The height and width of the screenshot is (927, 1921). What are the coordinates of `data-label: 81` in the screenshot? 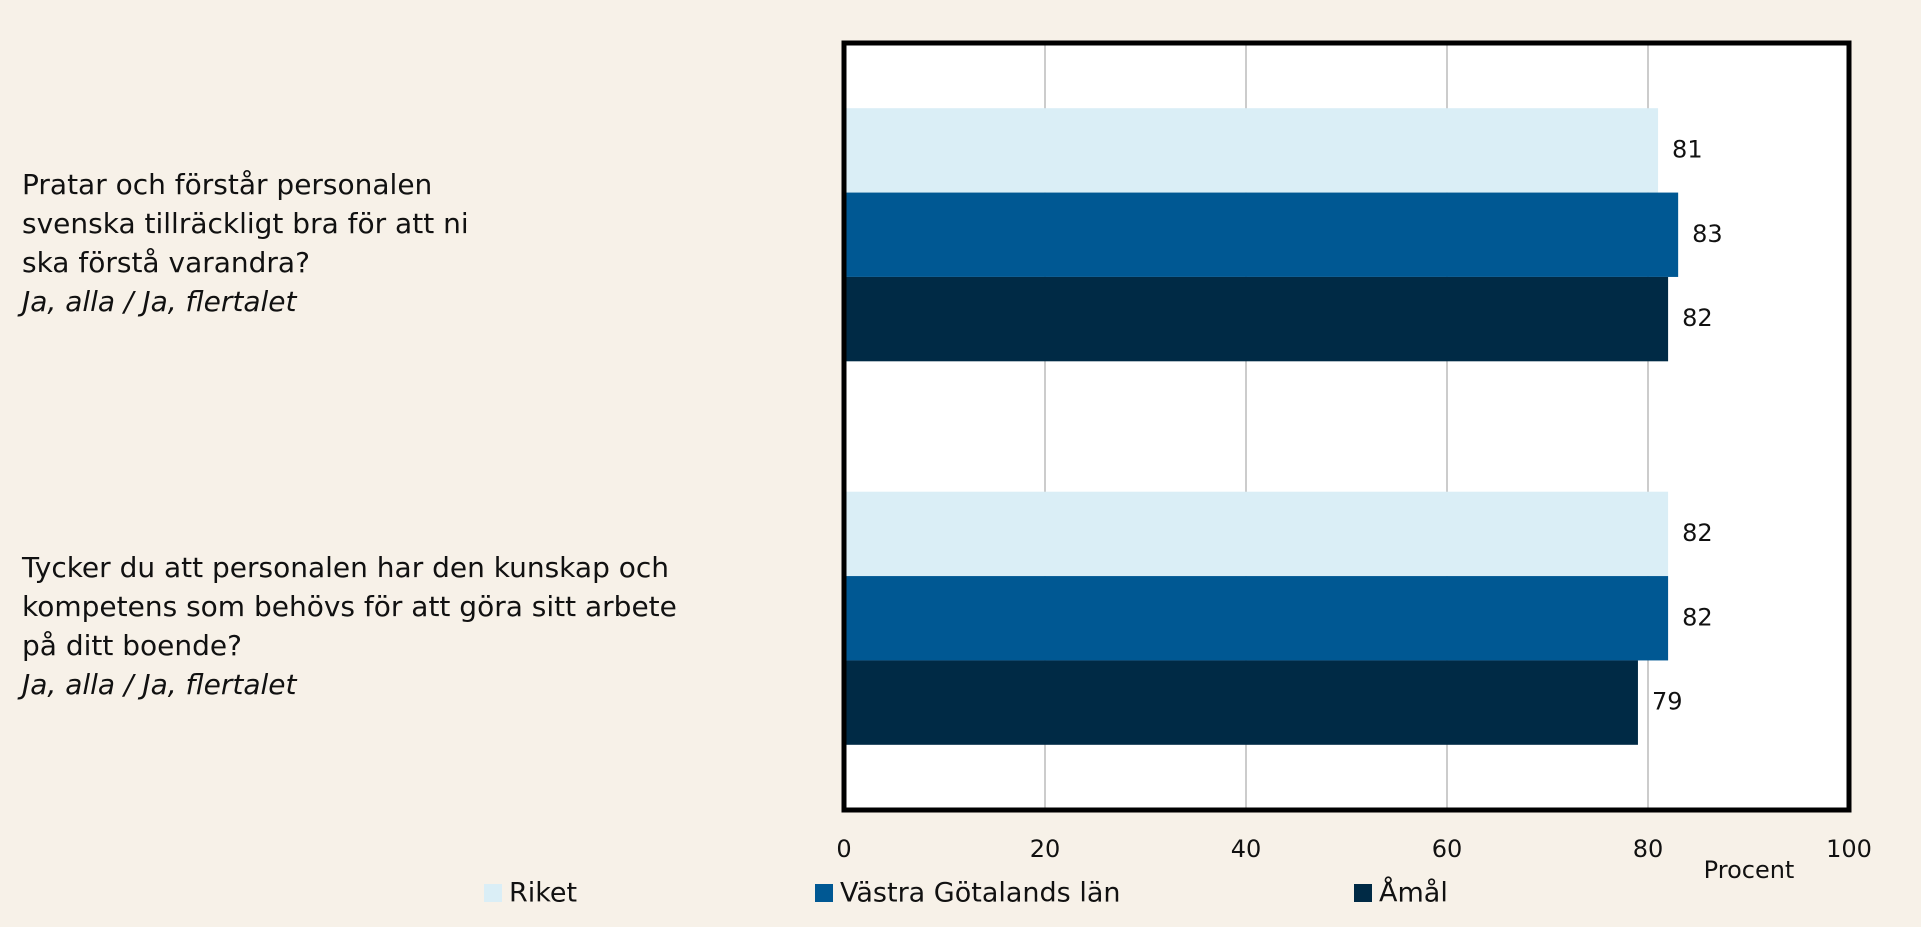 It's located at (1687, 149).